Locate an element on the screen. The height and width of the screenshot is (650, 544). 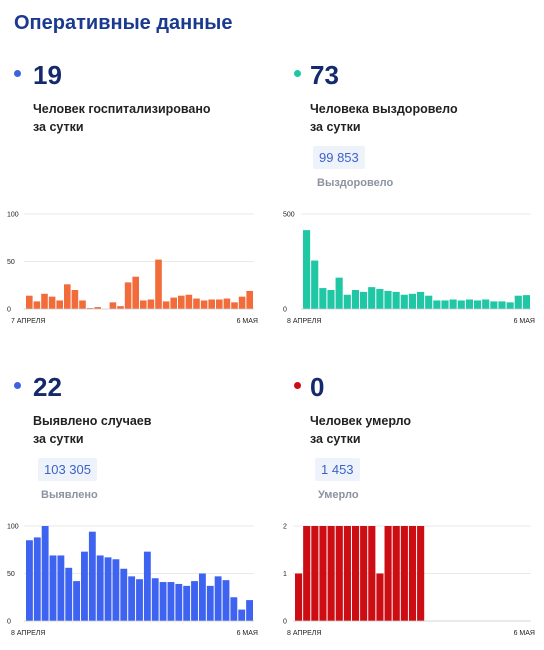
hospitalized-description: Человек госпитализировано за сутки is located at coordinates (143, 118).